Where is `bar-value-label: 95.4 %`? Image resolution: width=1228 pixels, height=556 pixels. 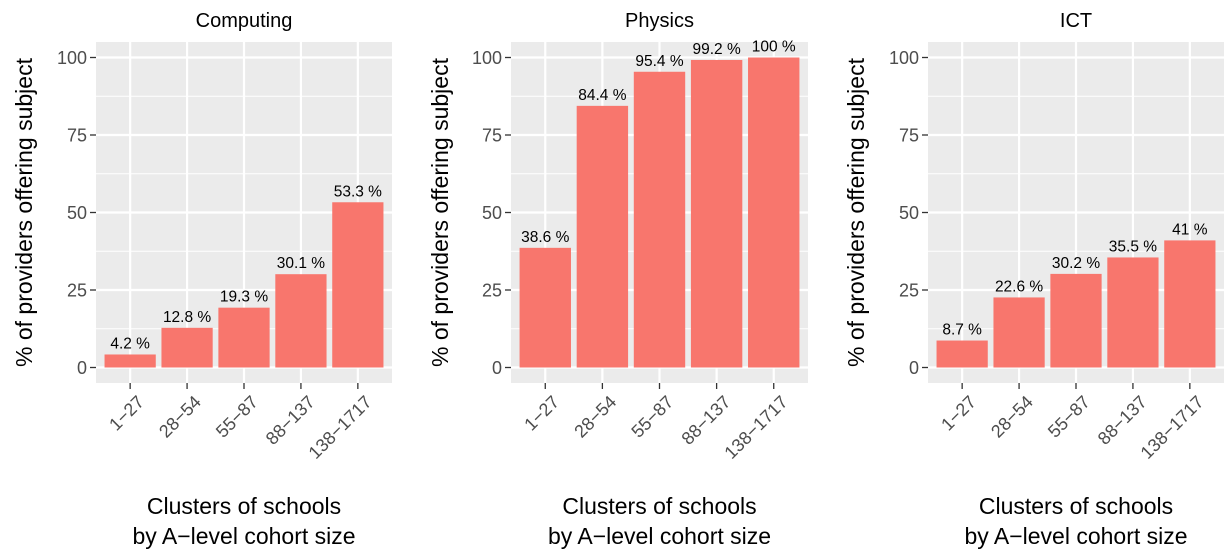 bar-value-label: 95.4 % is located at coordinates (659, 61).